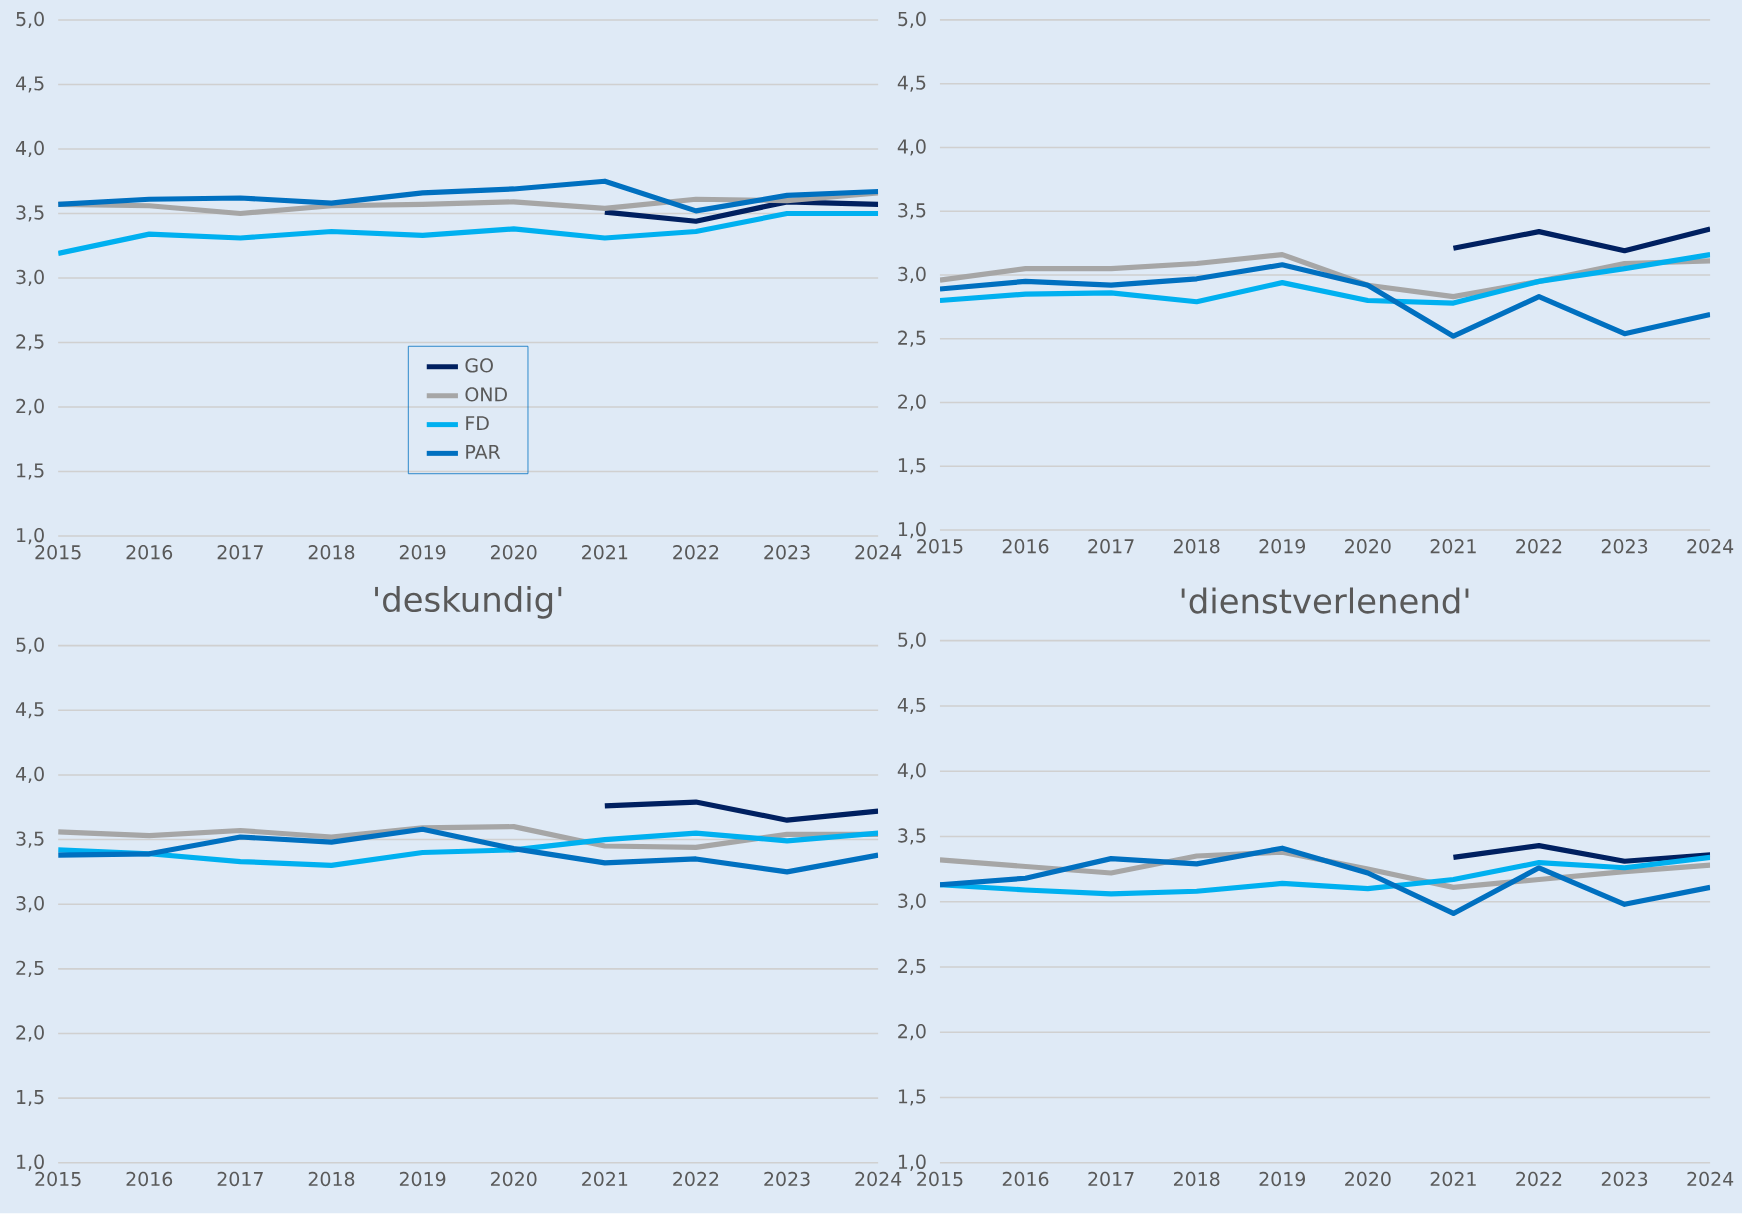  I want to click on legend-label: PAR, so click(483, 452).